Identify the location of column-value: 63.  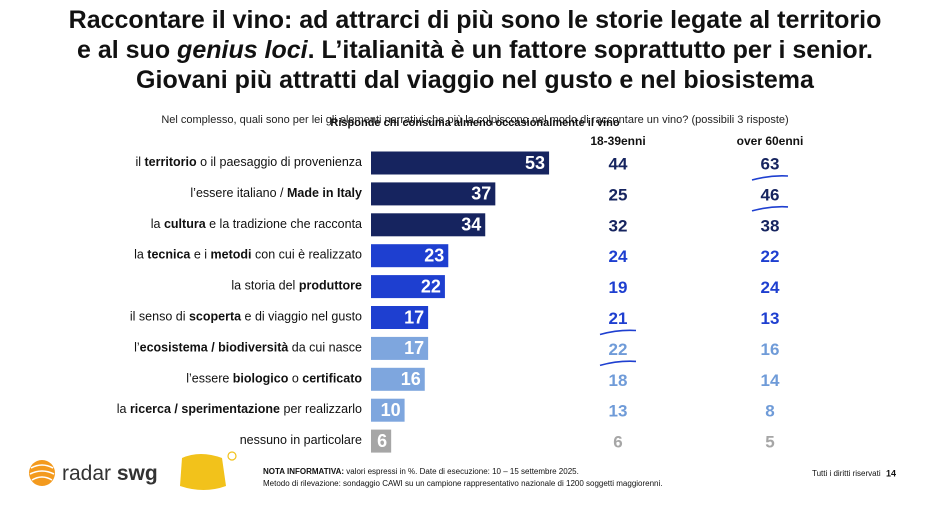
(770, 163).